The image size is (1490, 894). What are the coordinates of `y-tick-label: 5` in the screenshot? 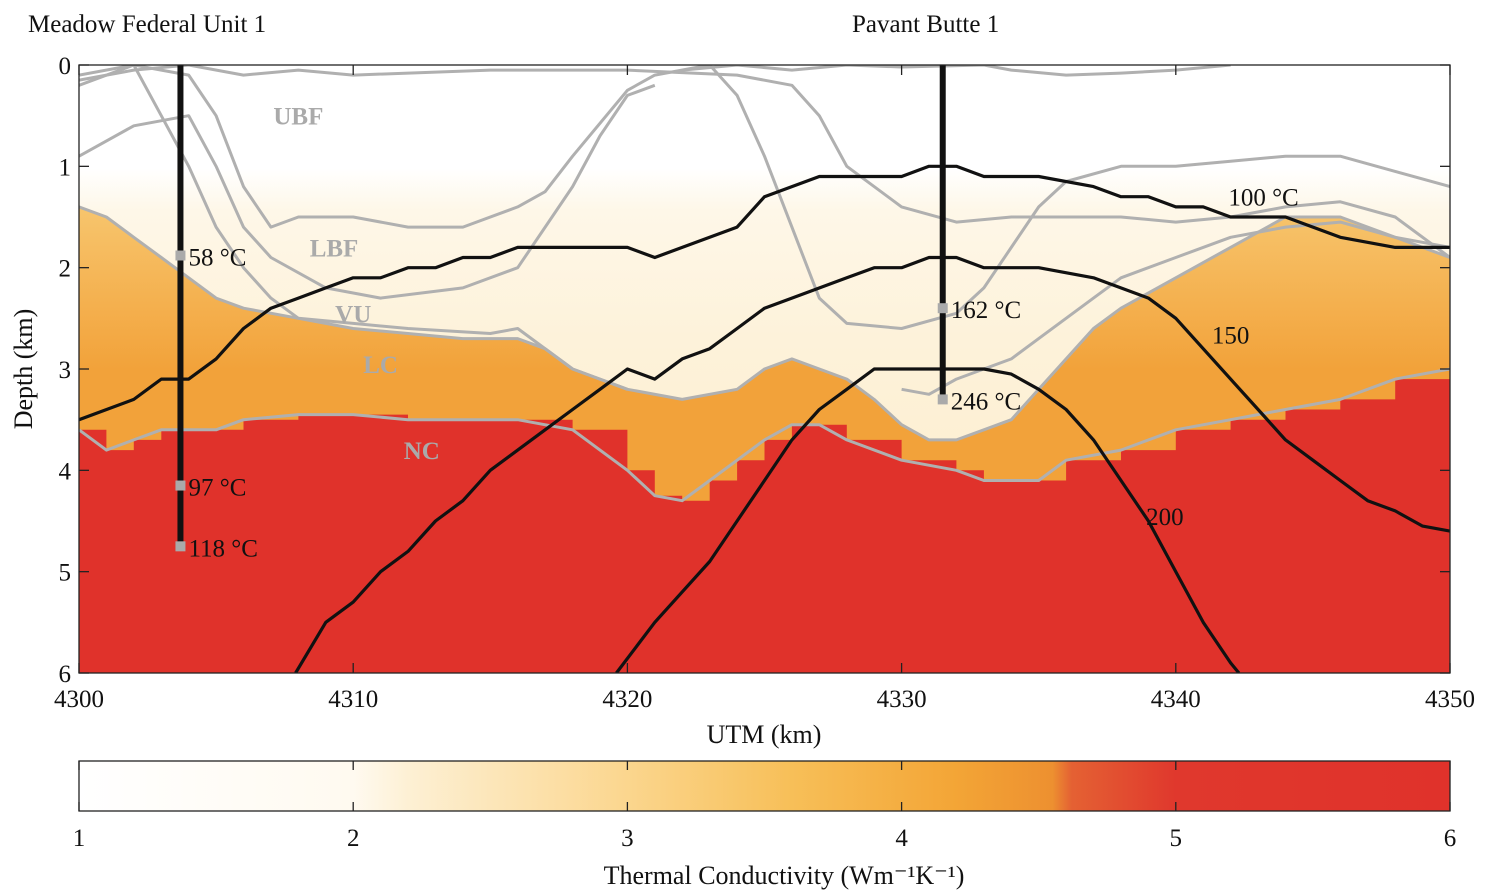 It's located at (65, 573).